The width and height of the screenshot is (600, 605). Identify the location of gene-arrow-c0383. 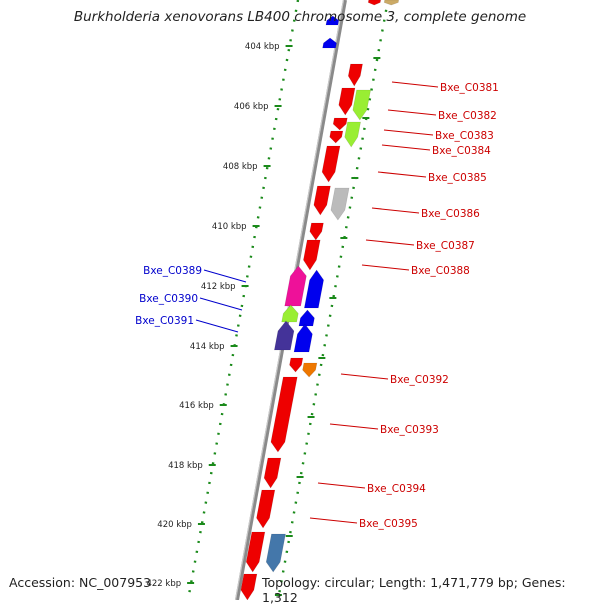
(340, 124).